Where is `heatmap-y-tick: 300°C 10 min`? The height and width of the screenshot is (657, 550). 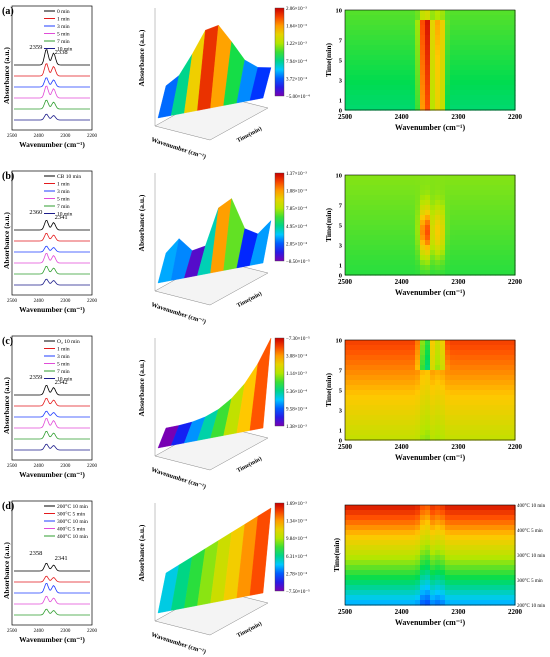
heatmap-y-tick: 300°C 10 min is located at coordinates (531, 556).